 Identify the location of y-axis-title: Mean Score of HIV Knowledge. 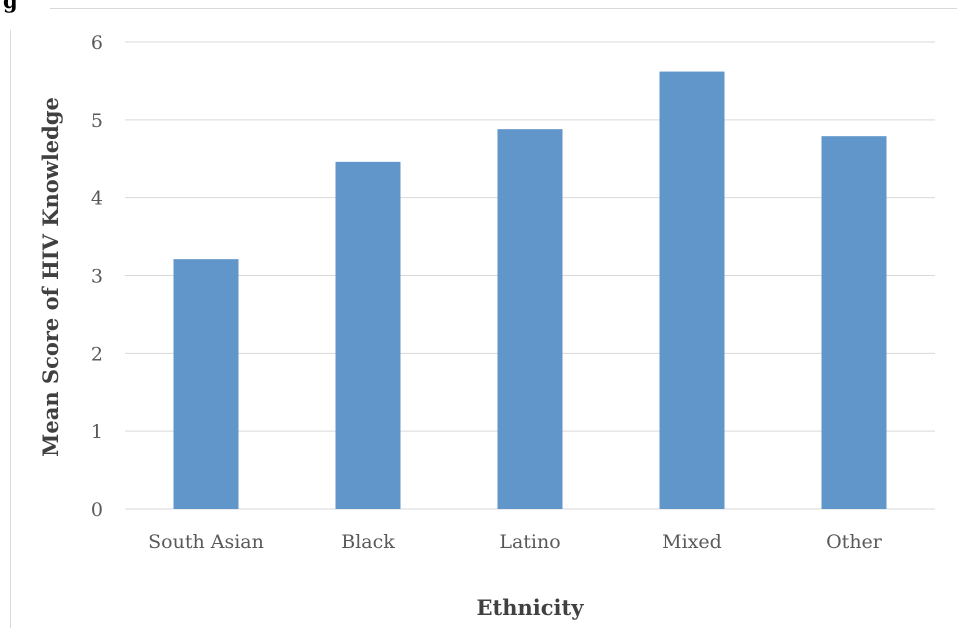
(50, 277).